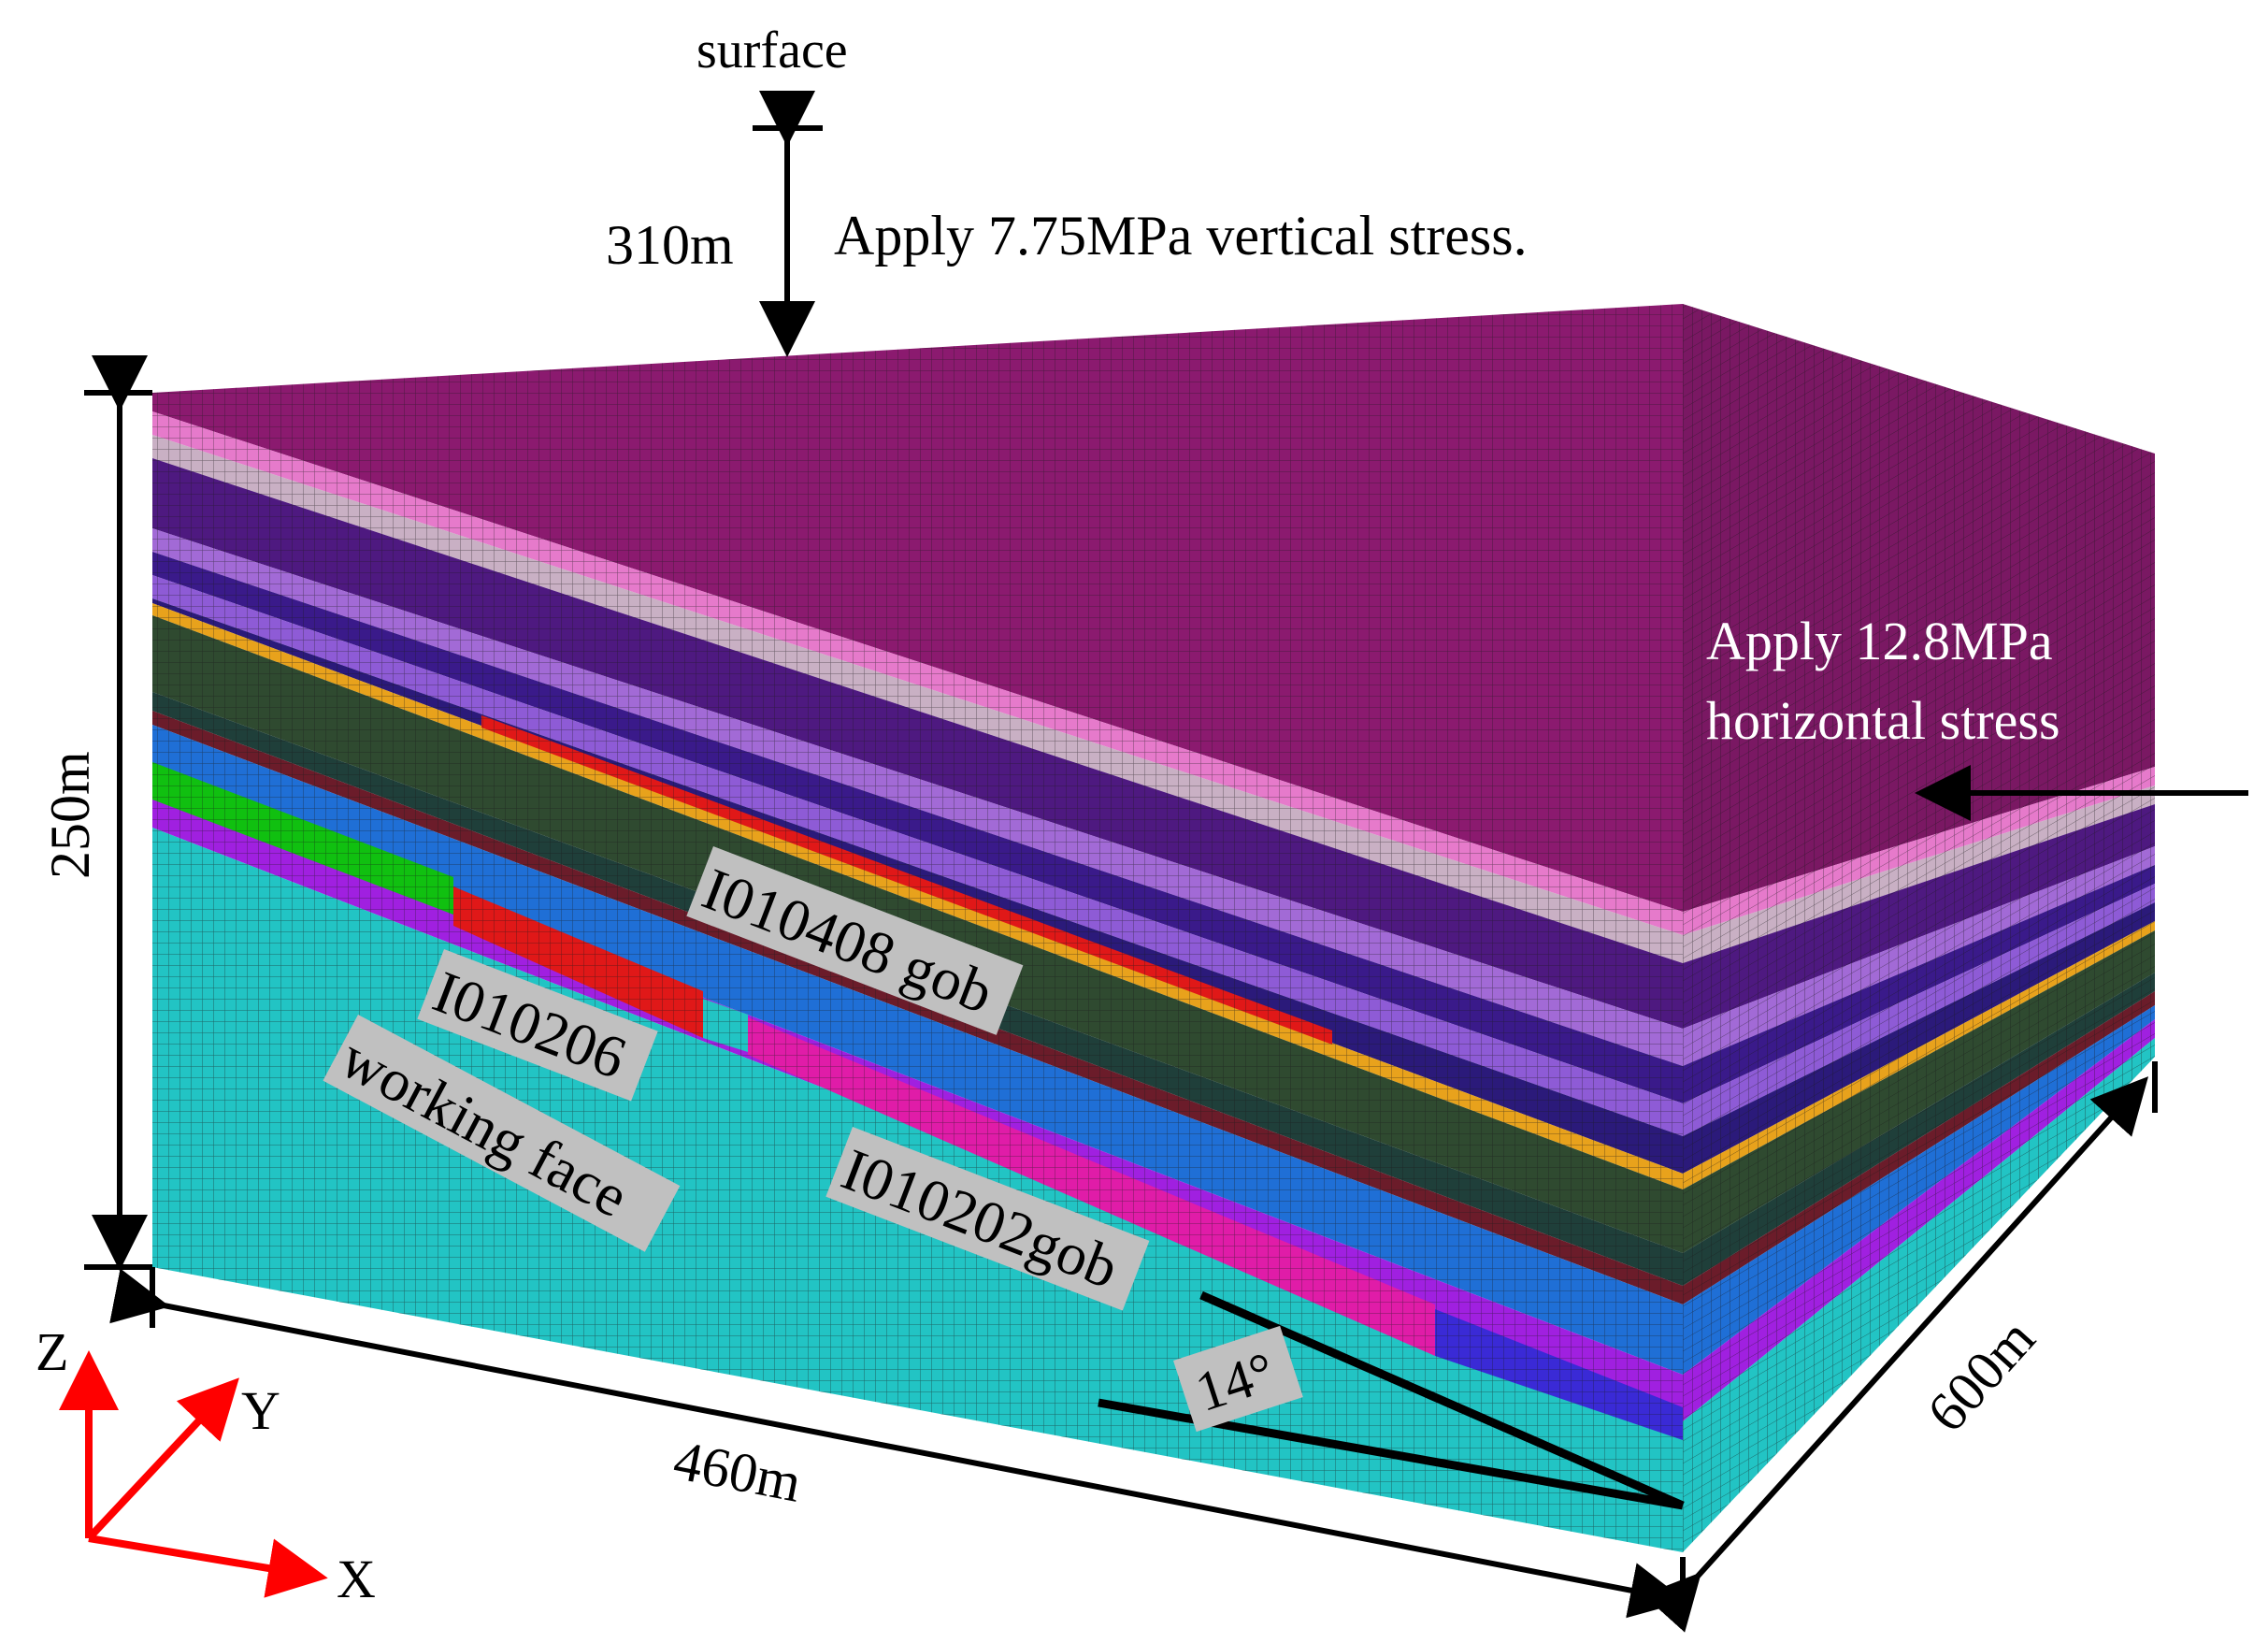  I want to click on width-label: 600m, so click(1981, 1375).